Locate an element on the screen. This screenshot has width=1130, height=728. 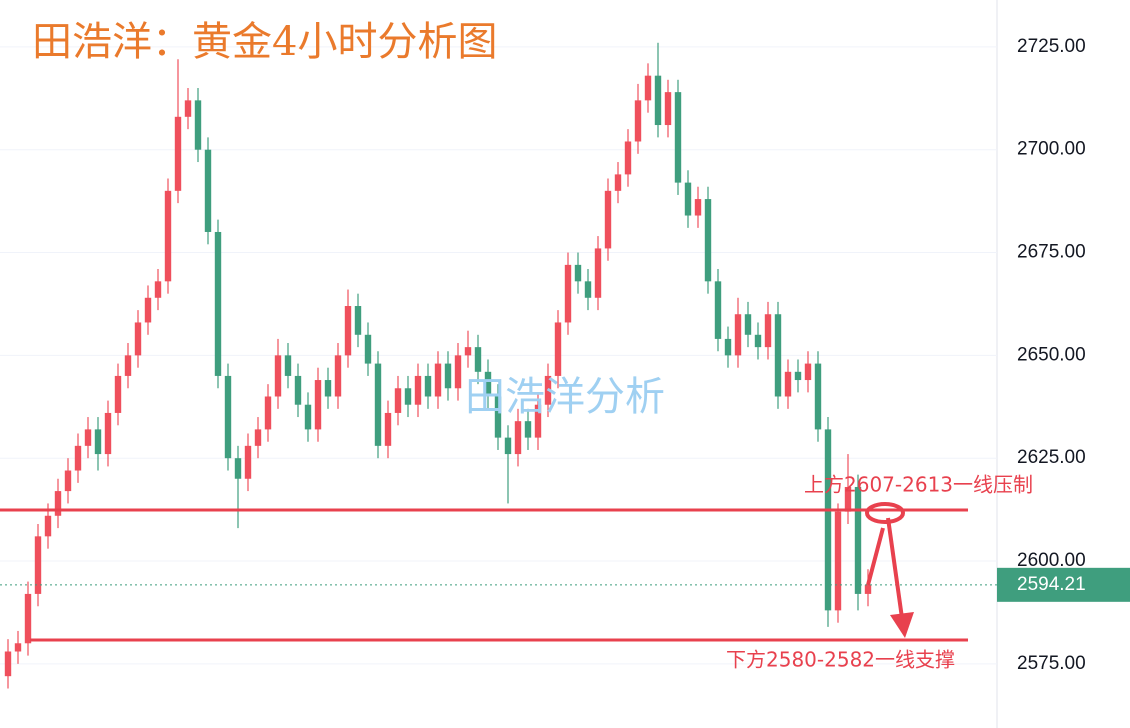
last-price-label: 2594.21 is located at coordinates (1051, 584).